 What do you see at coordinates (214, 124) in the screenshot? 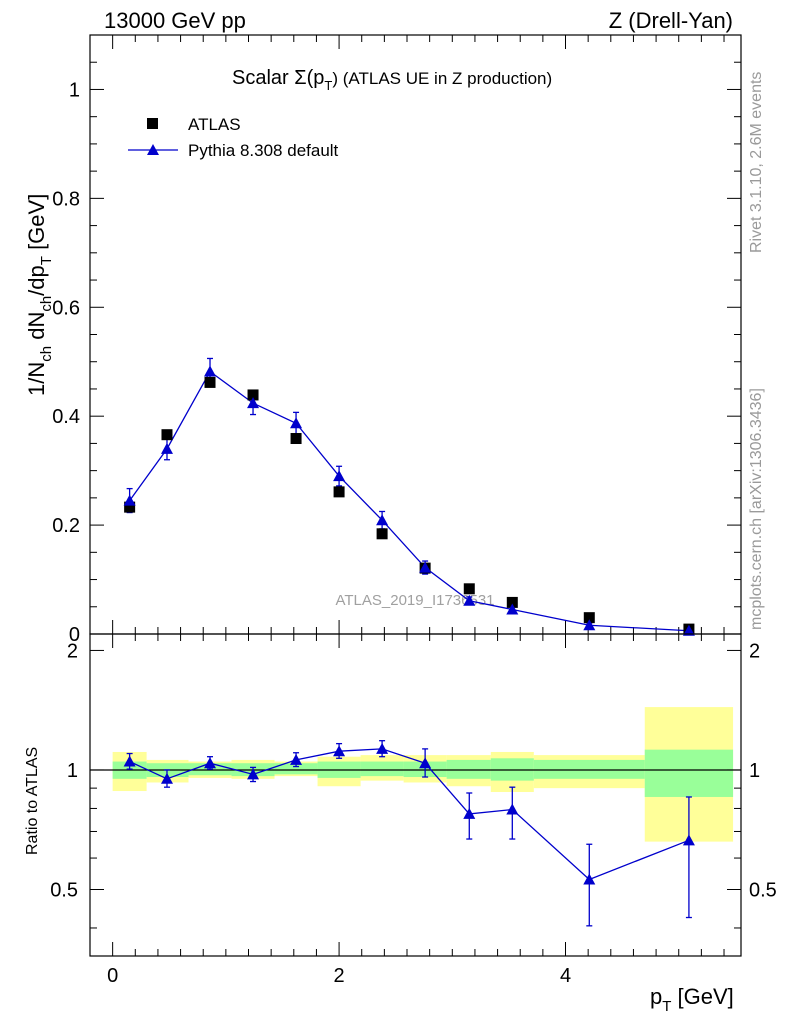
I see `legend-label-atlas: ATLAS` at bounding box center [214, 124].